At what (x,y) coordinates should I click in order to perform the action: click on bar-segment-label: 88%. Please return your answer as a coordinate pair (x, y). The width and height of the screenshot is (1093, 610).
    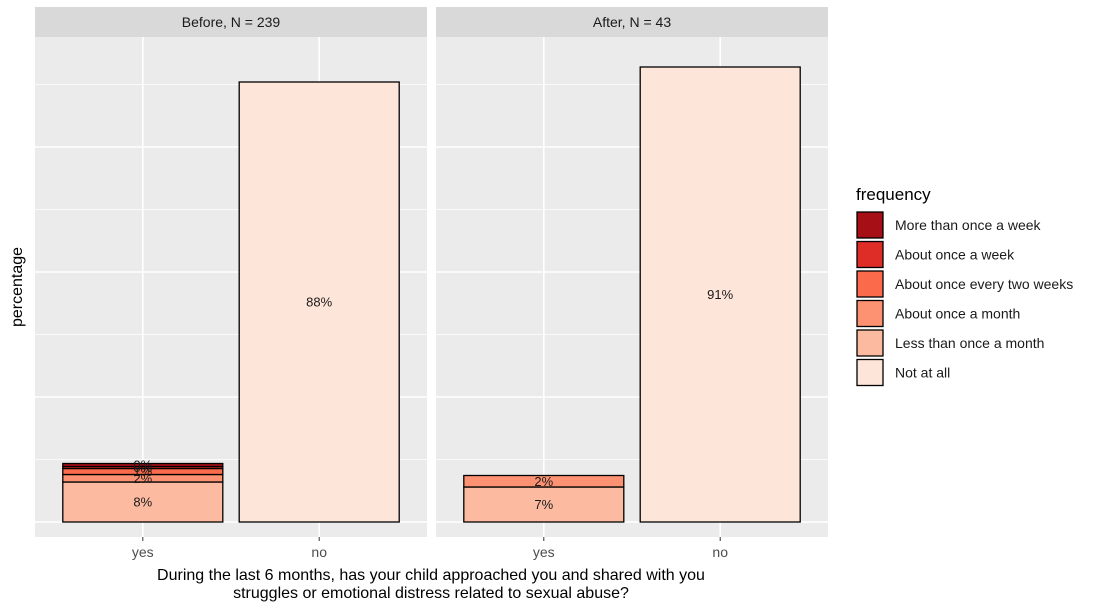
    Looking at the image, I should click on (319, 302).